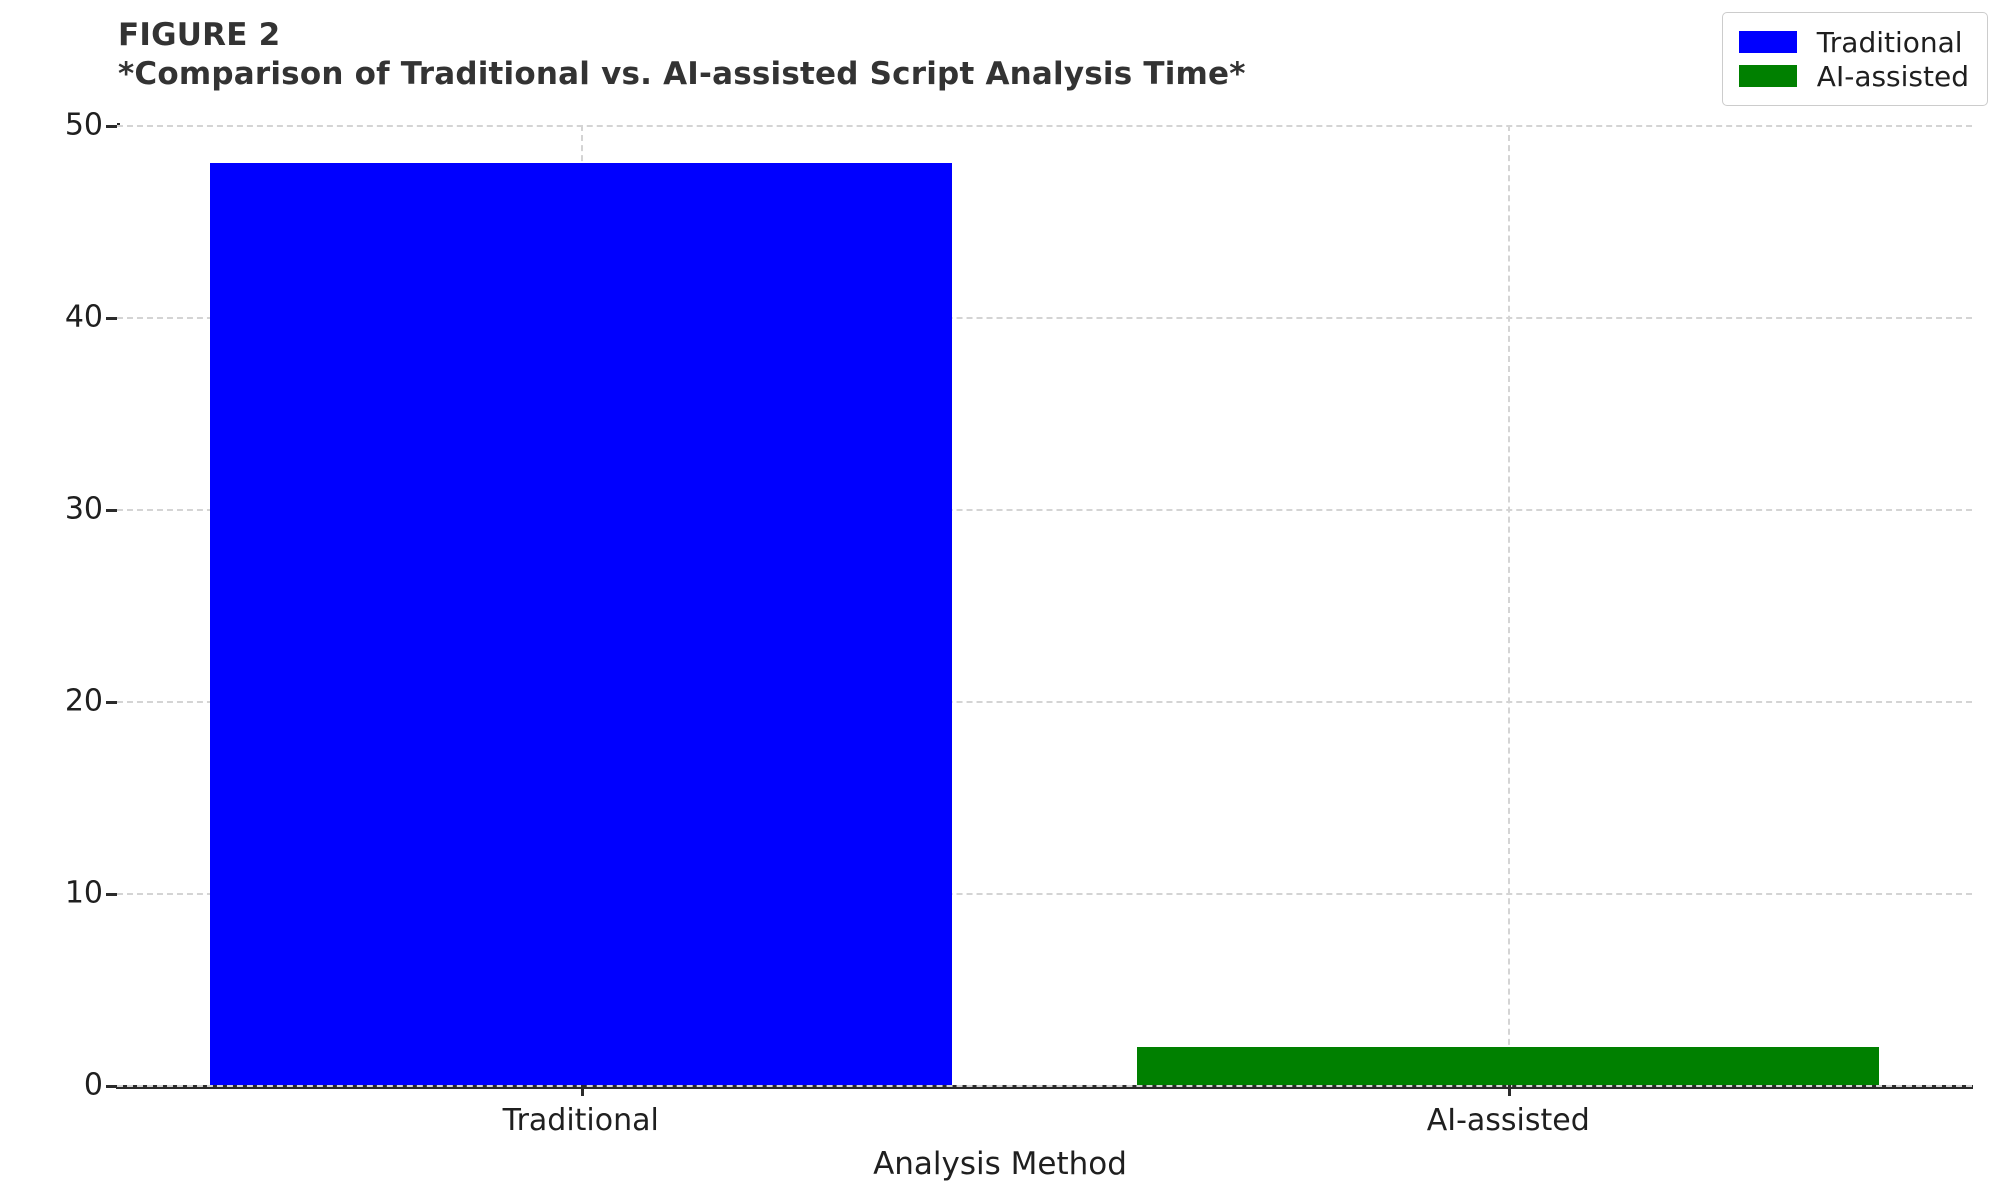 Image resolution: width=2000 pixels, height=1200 pixels. What do you see at coordinates (93, 1085) in the screenshot?
I see `y-axis-tick-label: 0` at bounding box center [93, 1085].